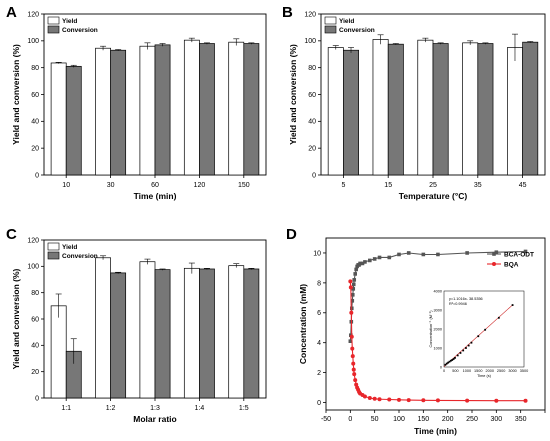 This screenshot has height=441, width=550. Describe the element at coordinates (319, 373) in the screenshot. I see `y-tick-label: 2` at that location.